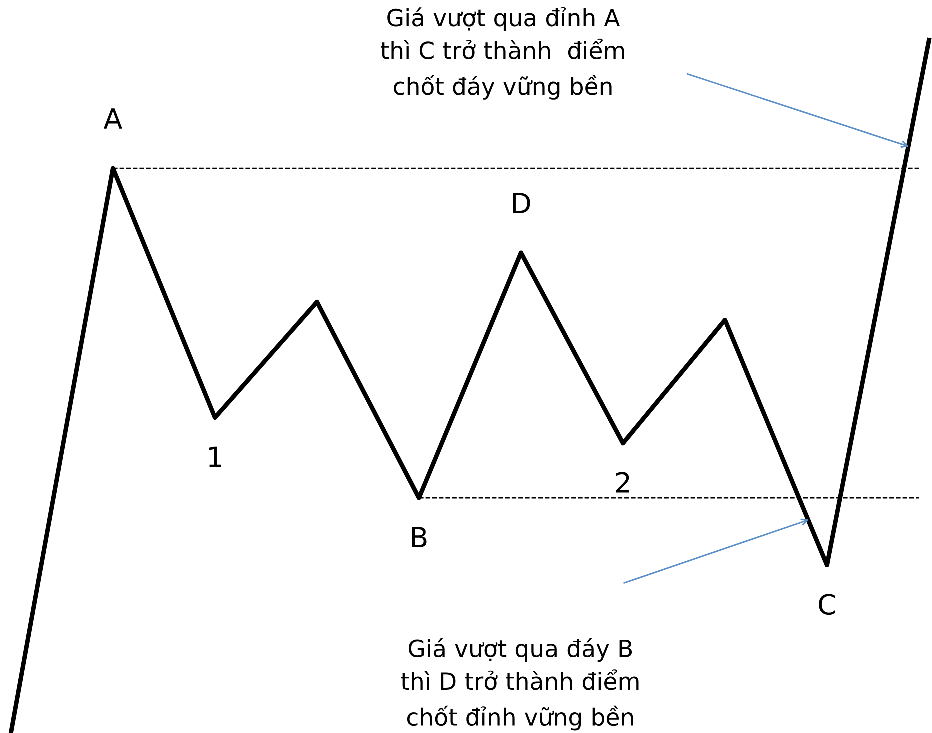  Describe the element at coordinates (827, 605) in the screenshot. I see `annotation: C` at that location.